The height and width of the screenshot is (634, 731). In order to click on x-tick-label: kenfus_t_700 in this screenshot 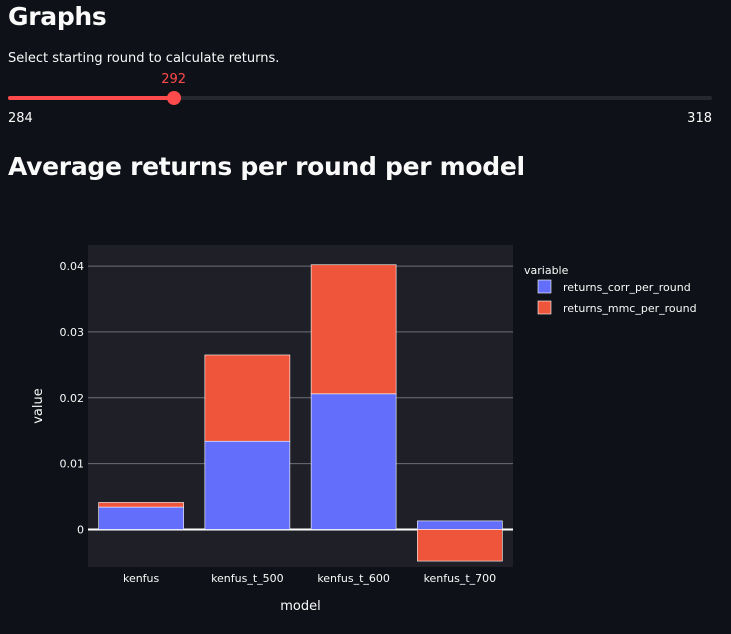, I will do `click(460, 578)`.